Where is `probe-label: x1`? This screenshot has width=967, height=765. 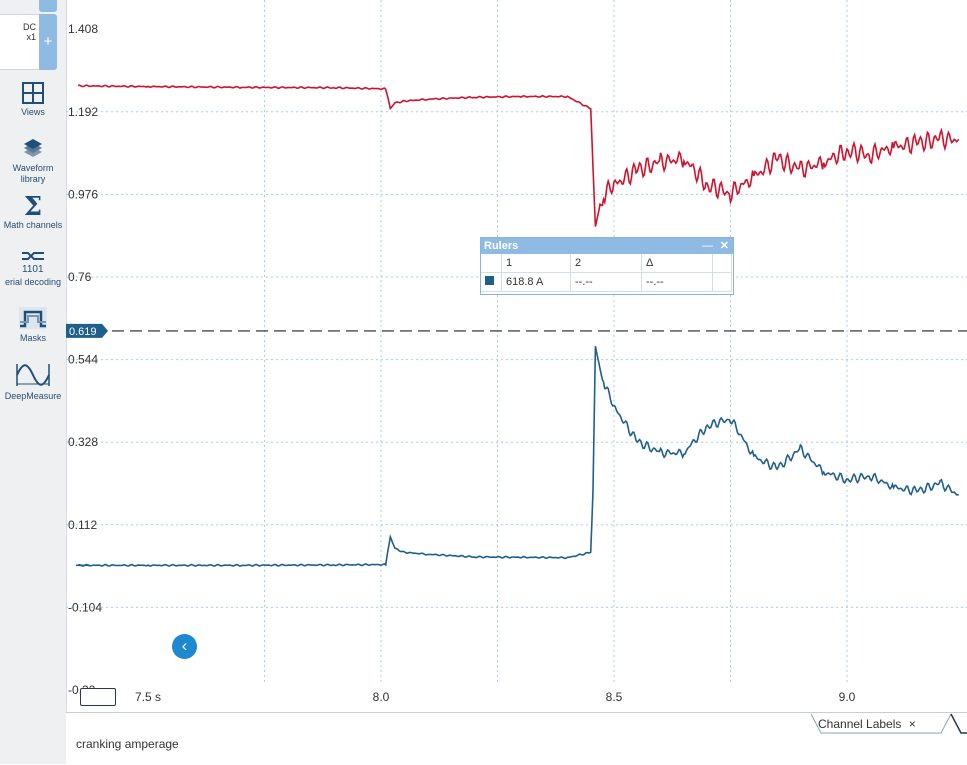 probe-label: x1 is located at coordinates (31, 37).